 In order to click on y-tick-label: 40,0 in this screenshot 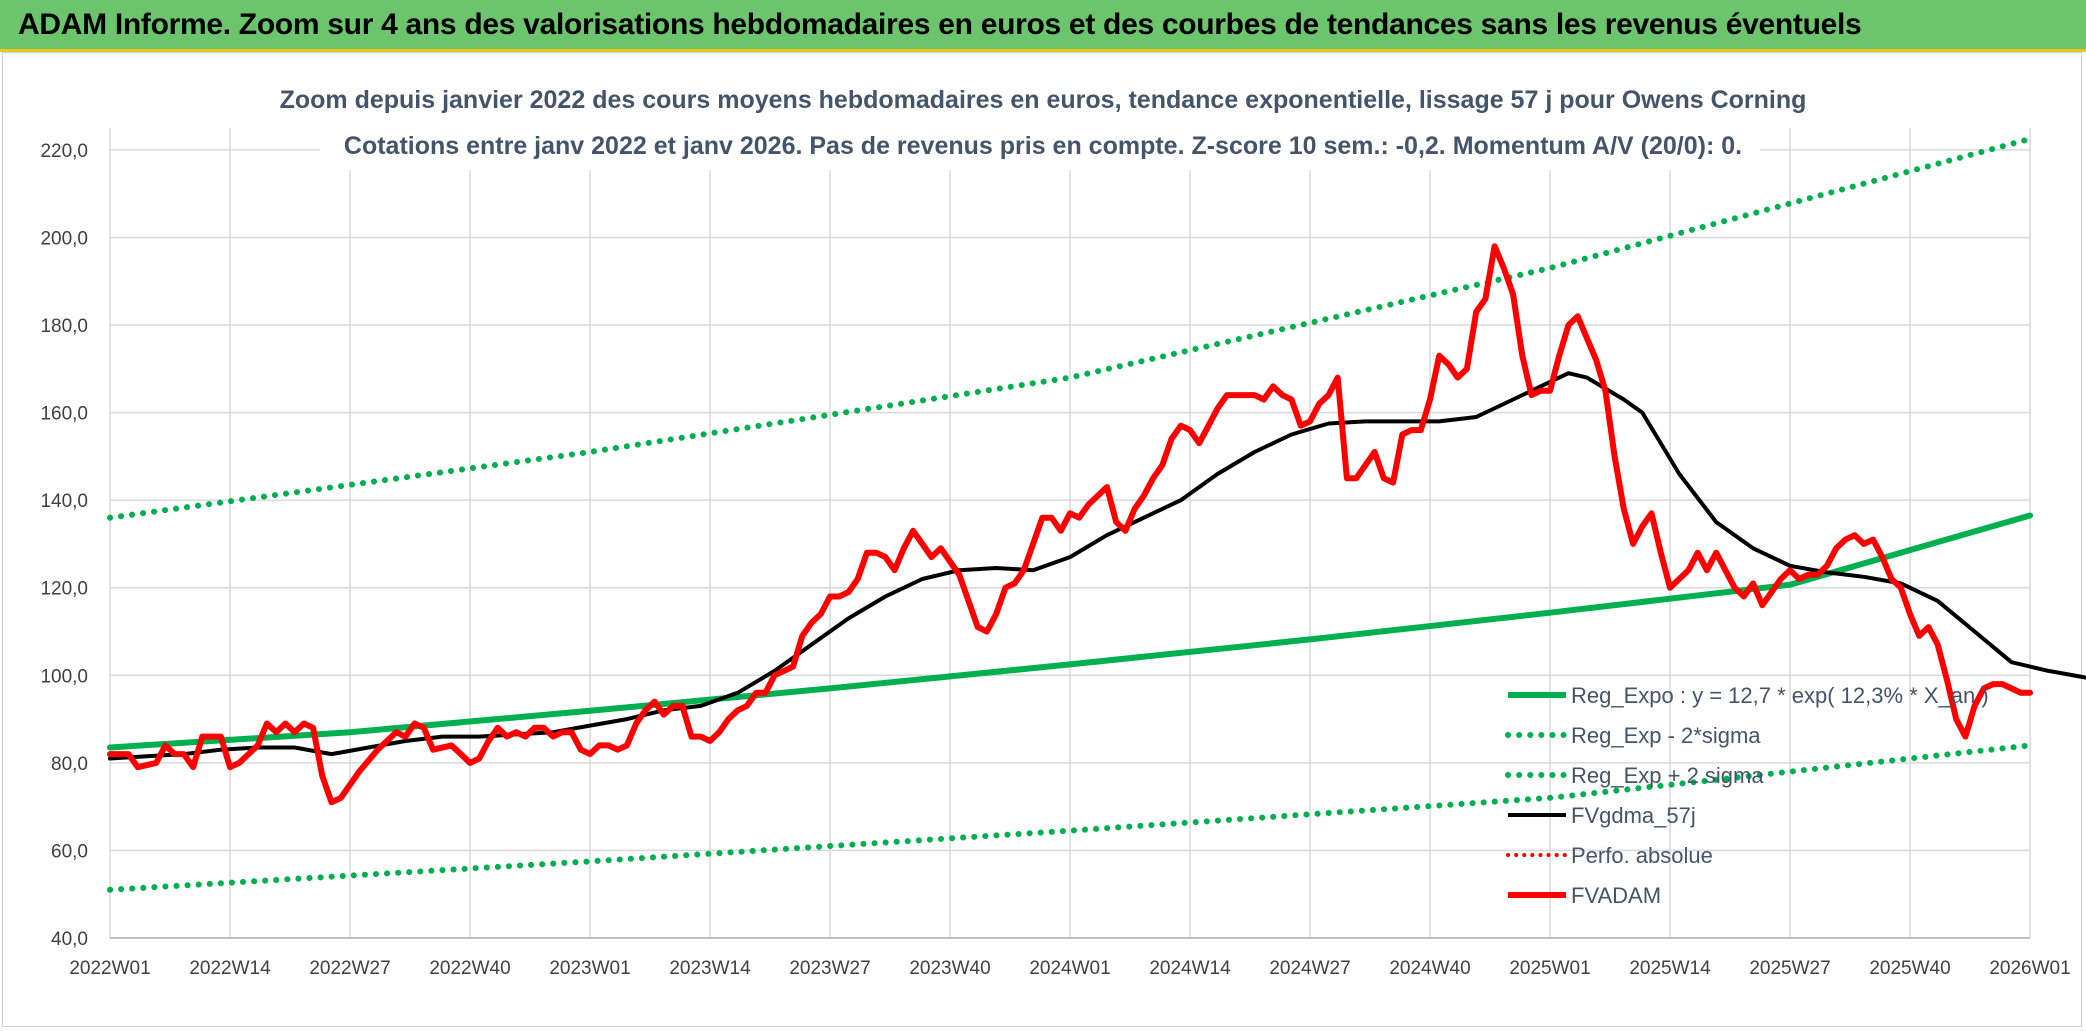, I will do `click(69, 939)`.